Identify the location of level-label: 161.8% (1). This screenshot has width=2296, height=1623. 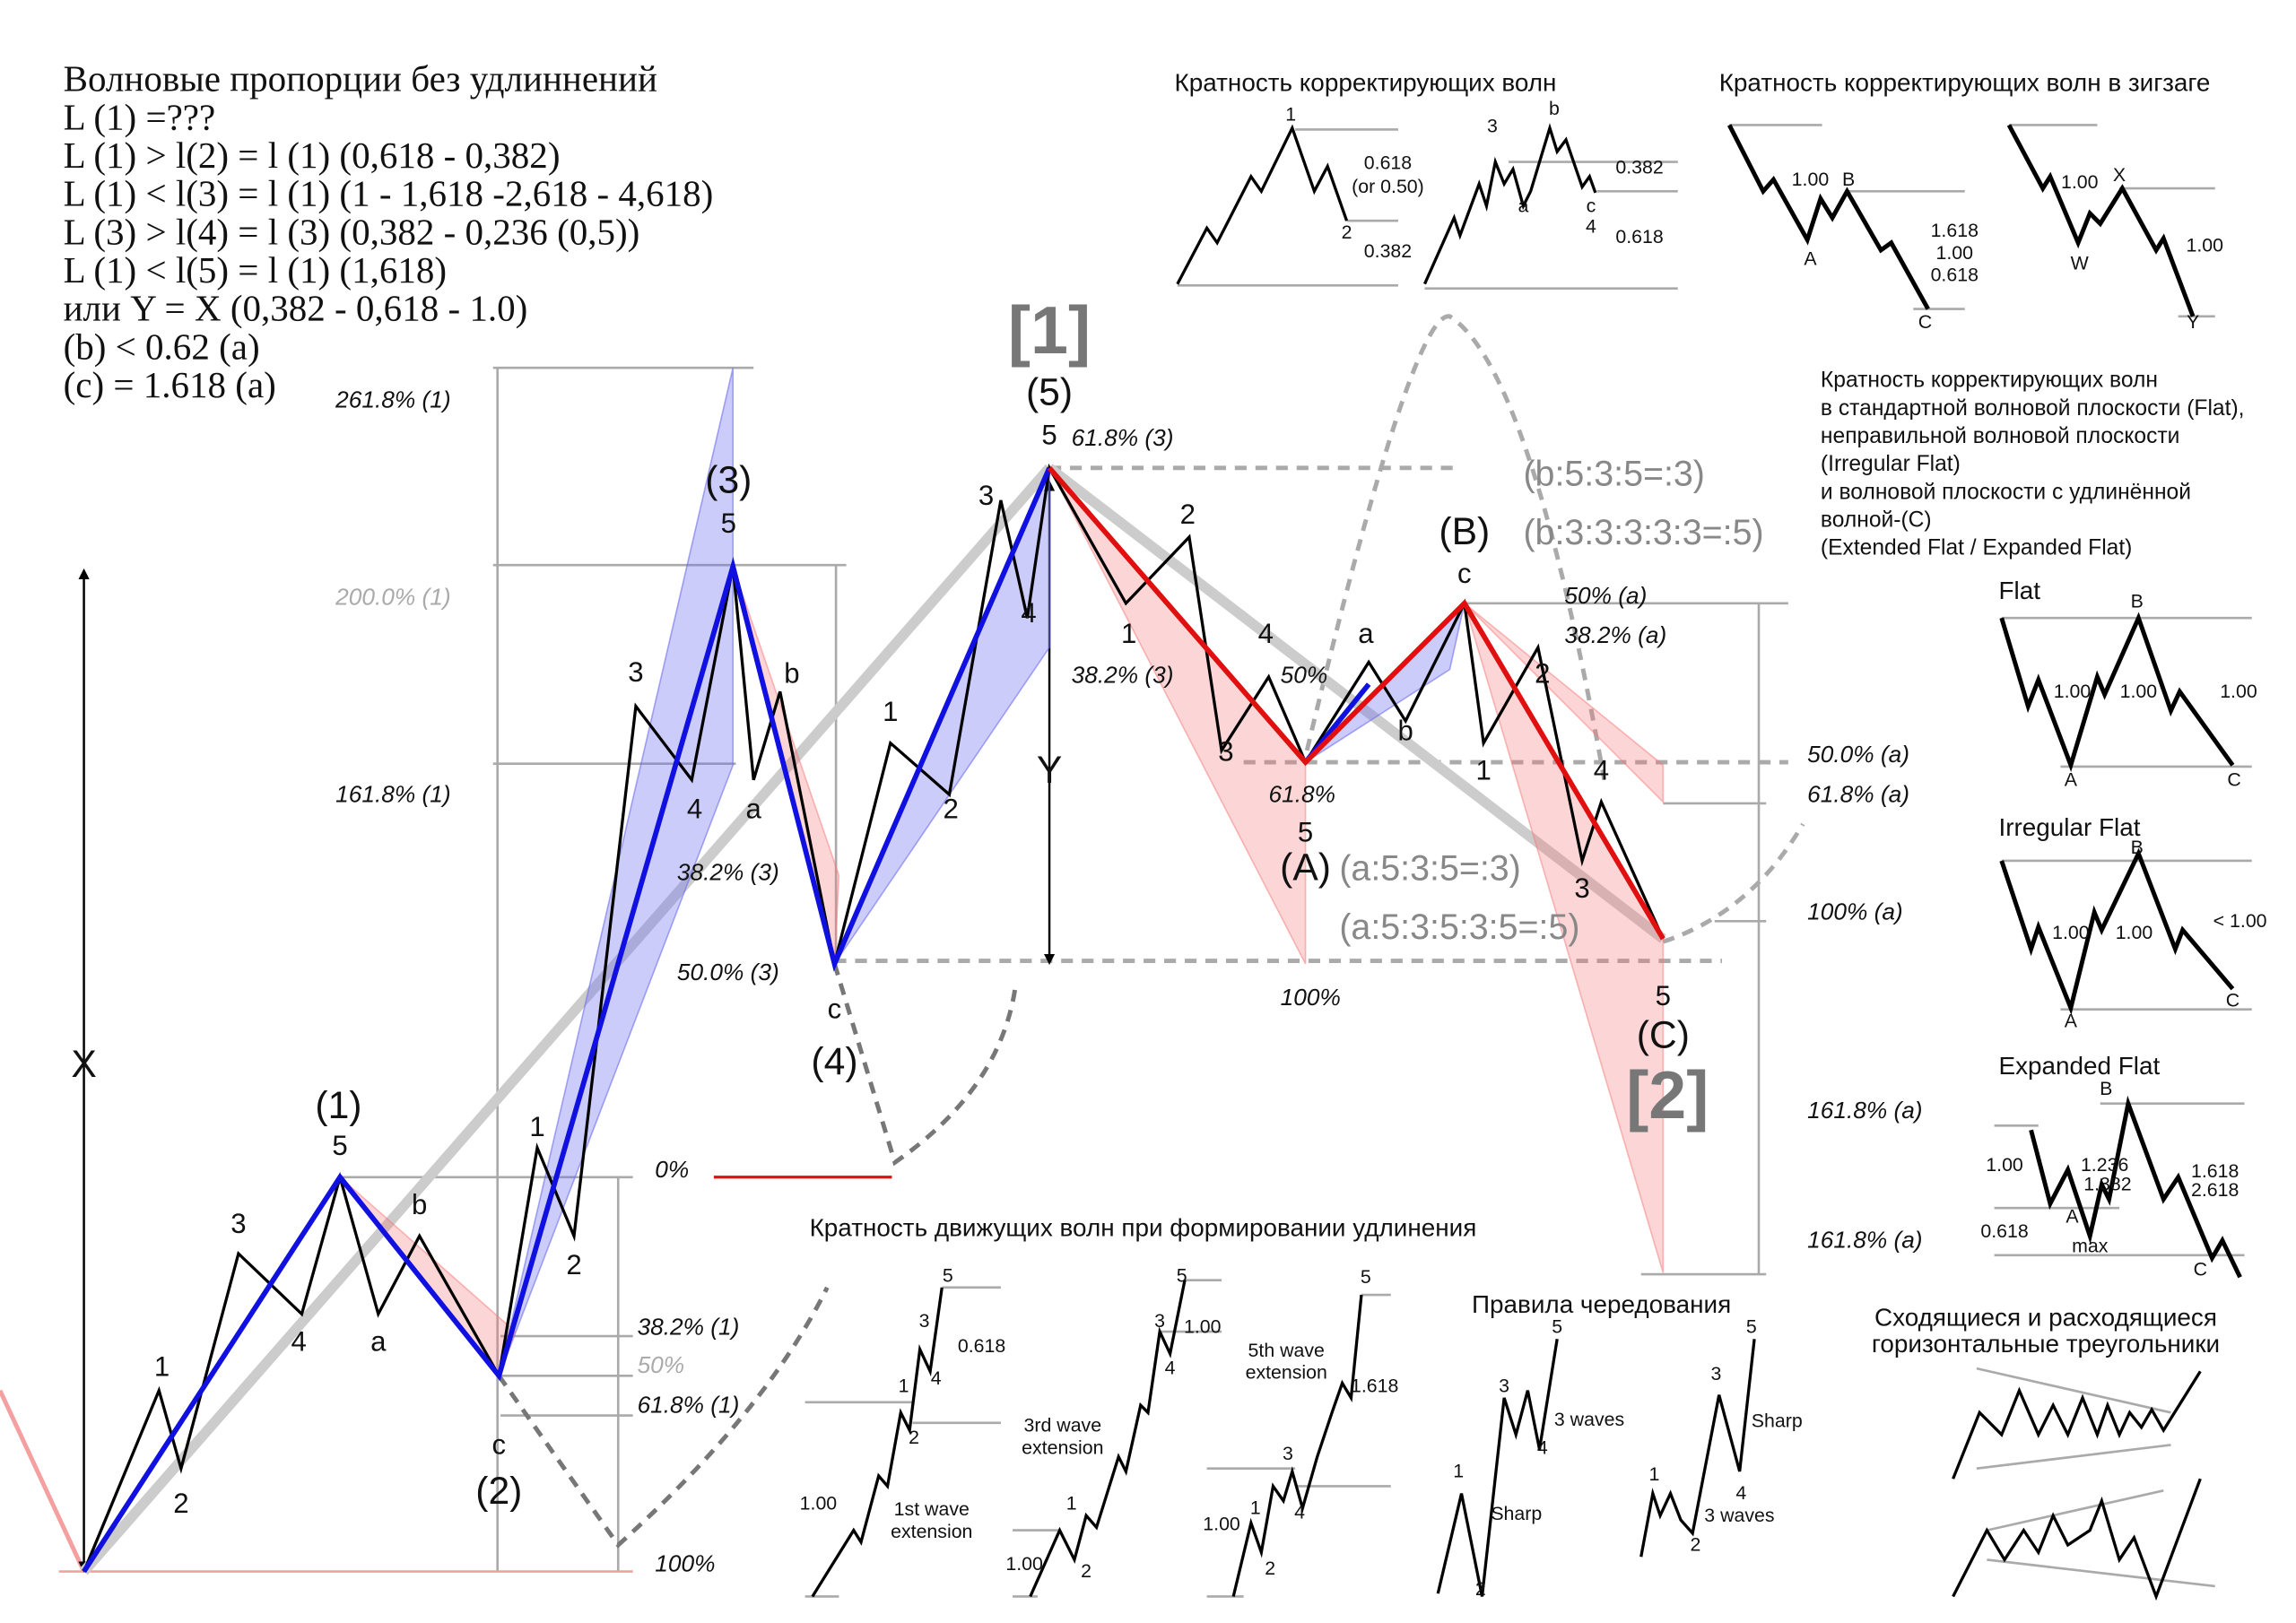
(392, 793).